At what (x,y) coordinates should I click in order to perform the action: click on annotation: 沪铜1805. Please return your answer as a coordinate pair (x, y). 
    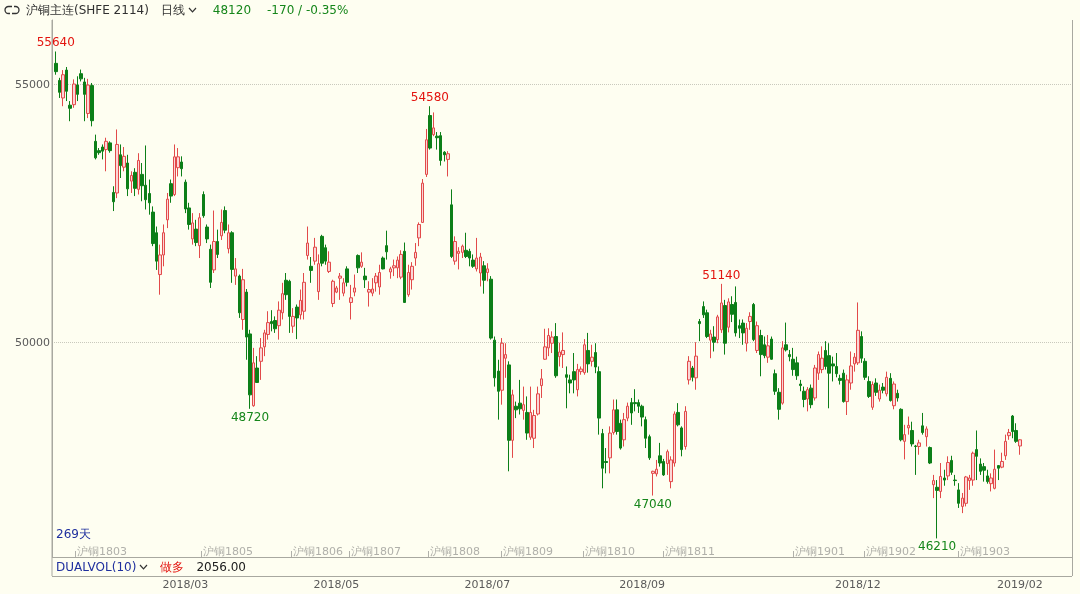
    Looking at the image, I should click on (228, 551).